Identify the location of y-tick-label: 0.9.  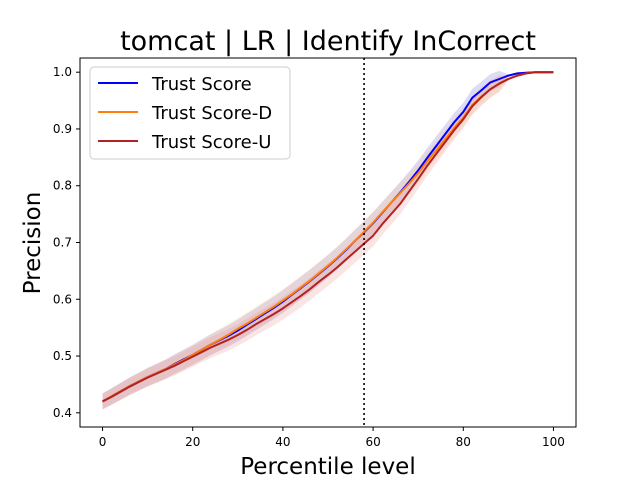
(62, 129).